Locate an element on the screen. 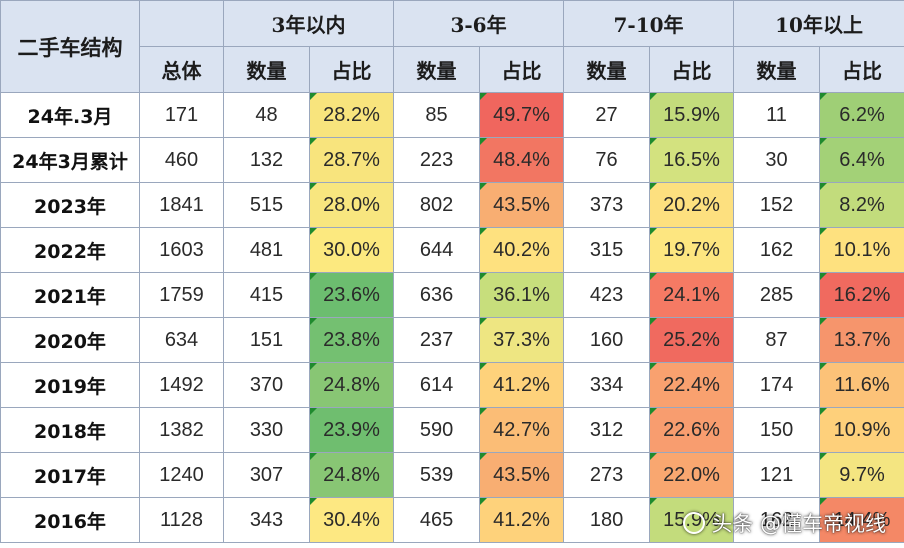  row-label: 24年.3月 is located at coordinates (70, 115).